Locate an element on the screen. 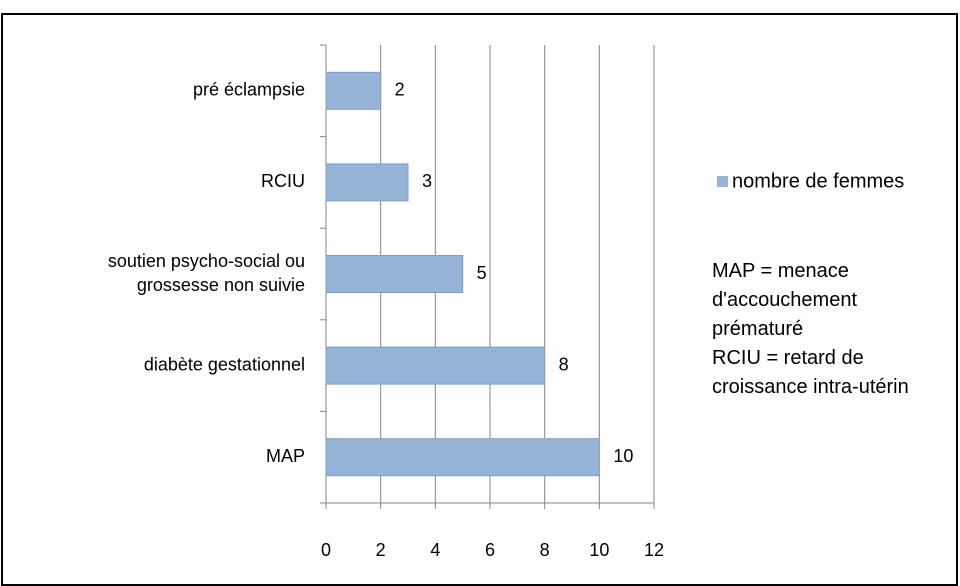 The height and width of the screenshot is (586, 960). data-label: 5 is located at coordinates (482, 273).